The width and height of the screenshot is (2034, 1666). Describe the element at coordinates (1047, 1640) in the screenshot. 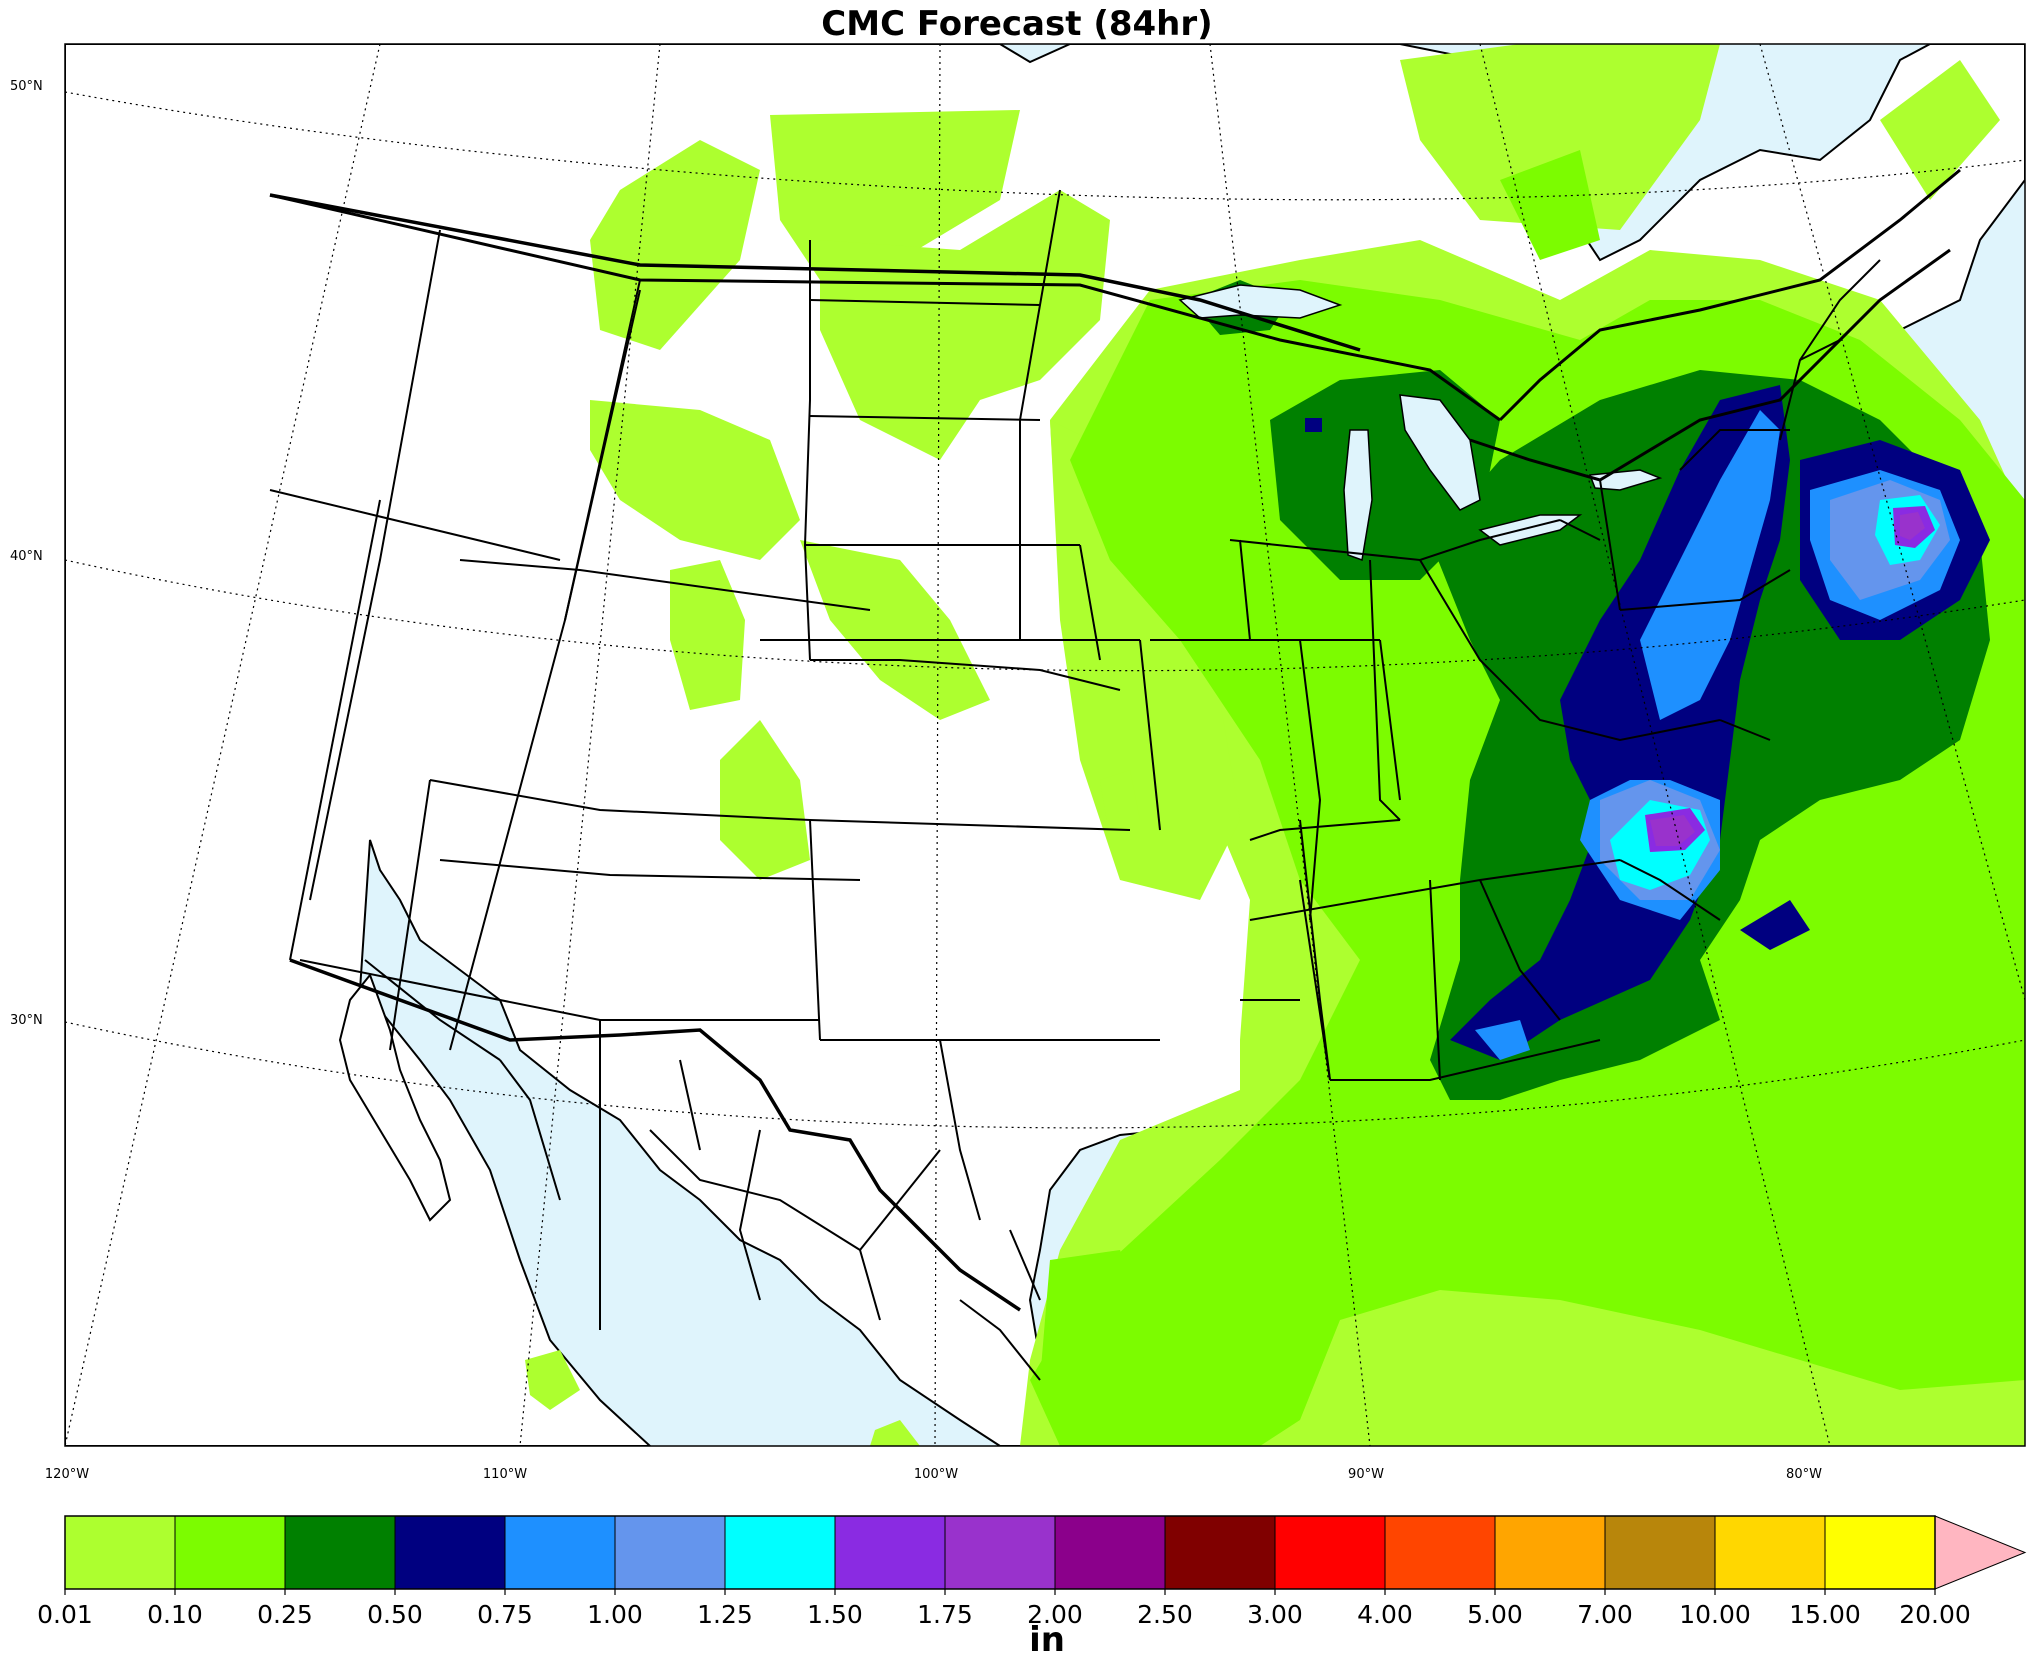

I see `colorbar-units: in` at that location.